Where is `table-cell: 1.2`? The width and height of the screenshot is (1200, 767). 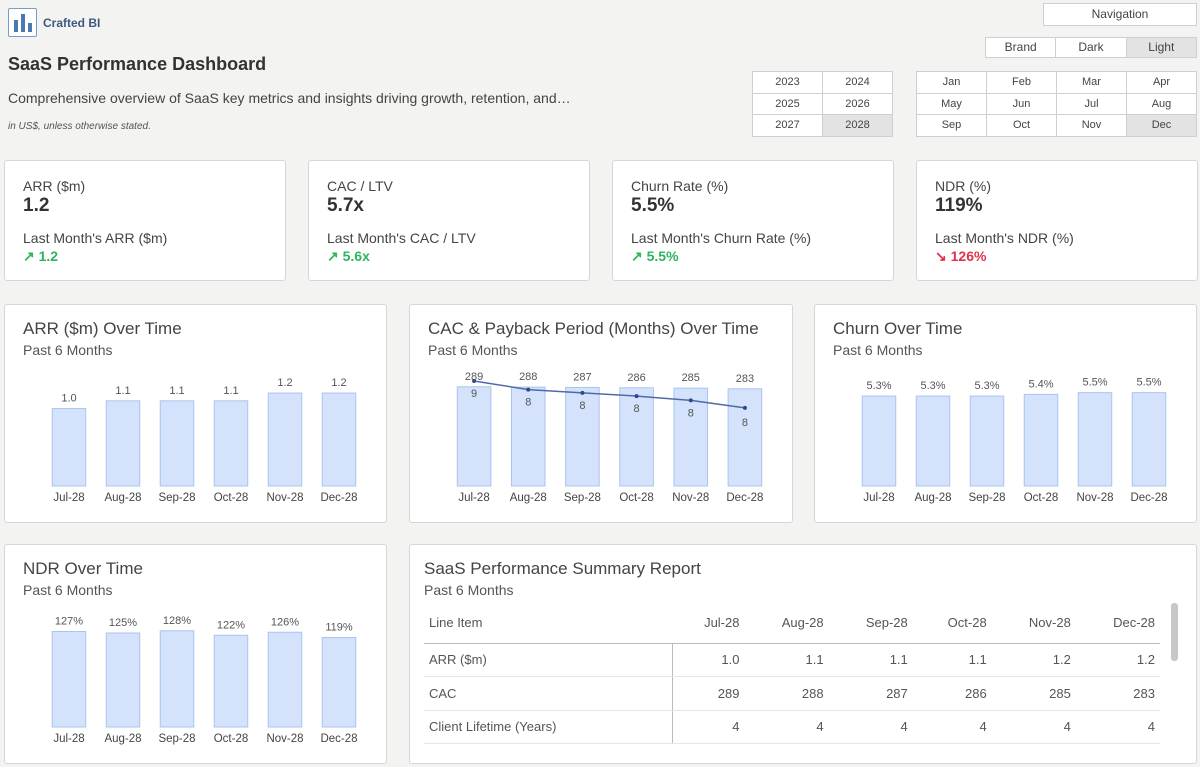
table-cell: 1.2 is located at coordinates (1117, 660).